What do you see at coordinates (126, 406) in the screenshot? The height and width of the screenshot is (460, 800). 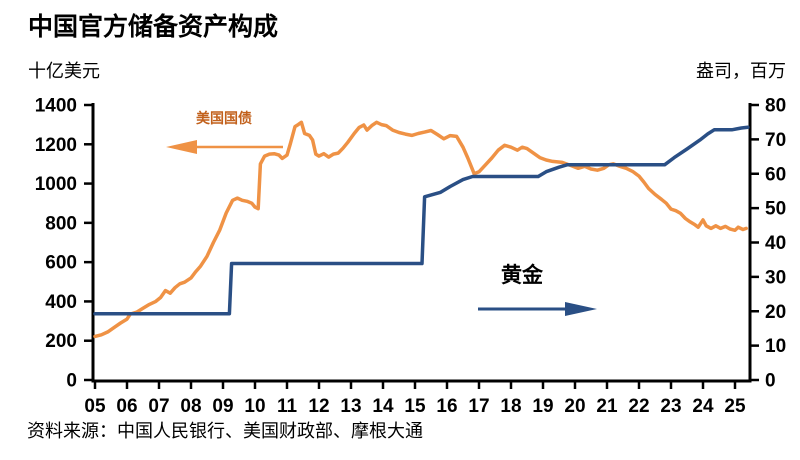 I see `svg-text: 06` at bounding box center [126, 406].